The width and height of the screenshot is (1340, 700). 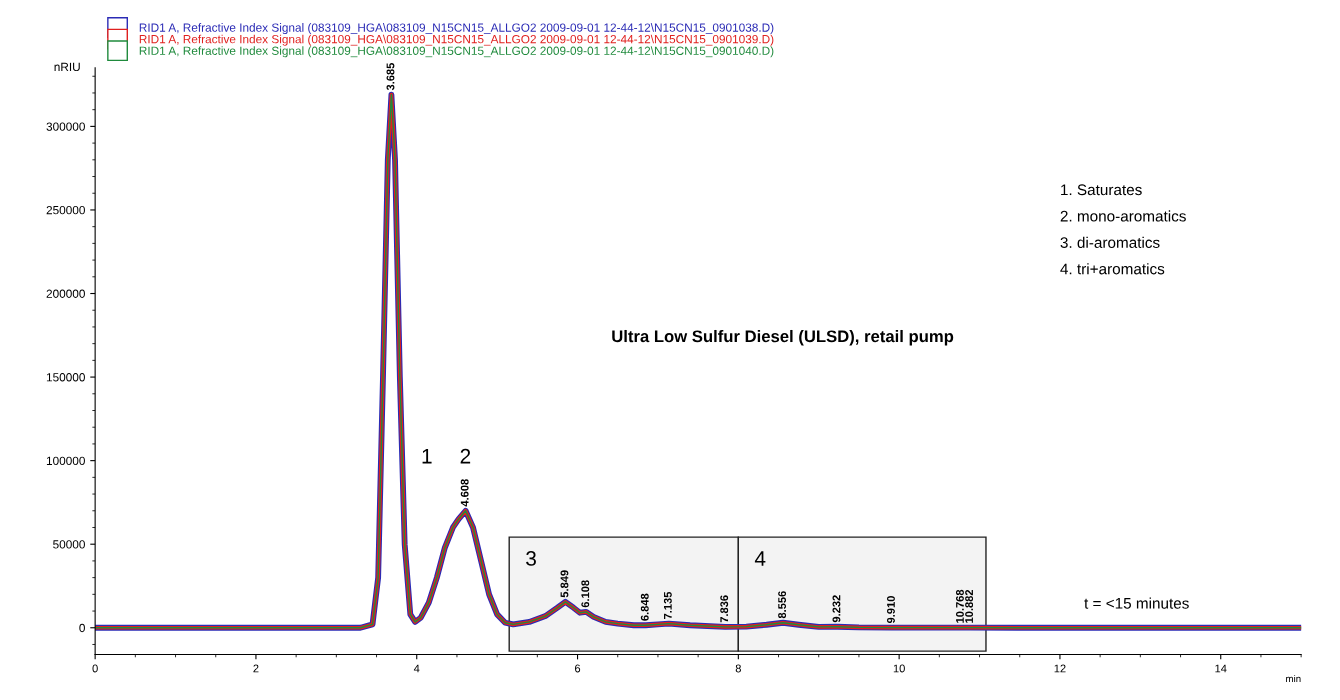 What do you see at coordinates (427, 456) in the screenshot?
I see `annotation: 1` at bounding box center [427, 456].